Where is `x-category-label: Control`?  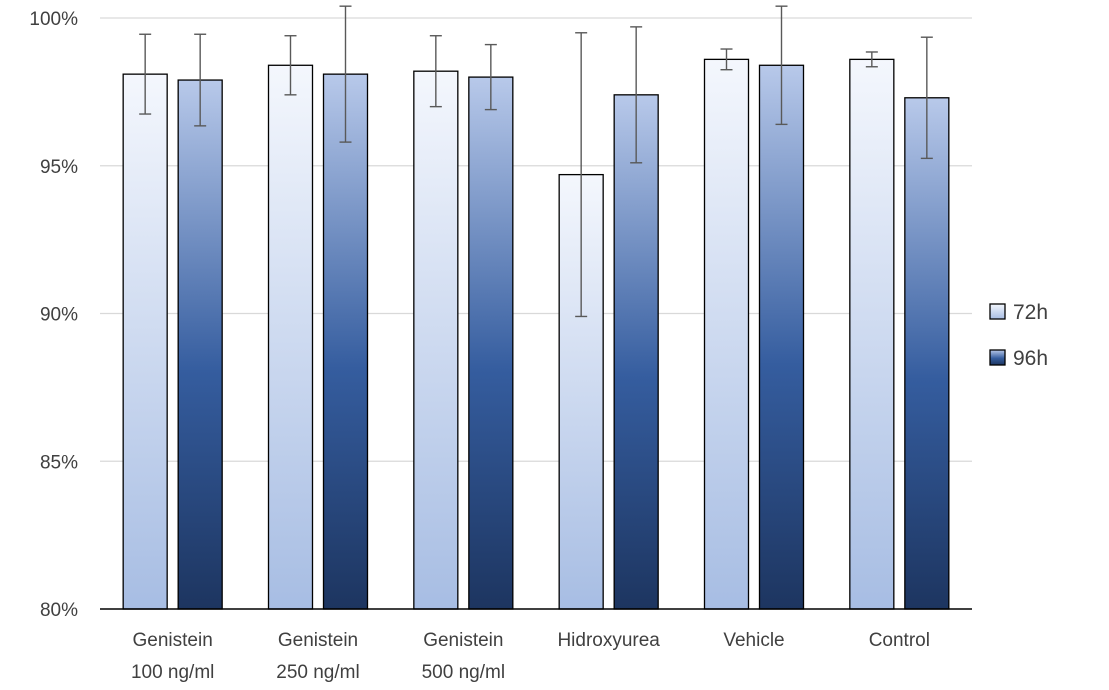 x-category-label: Control is located at coordinates (899, 640).